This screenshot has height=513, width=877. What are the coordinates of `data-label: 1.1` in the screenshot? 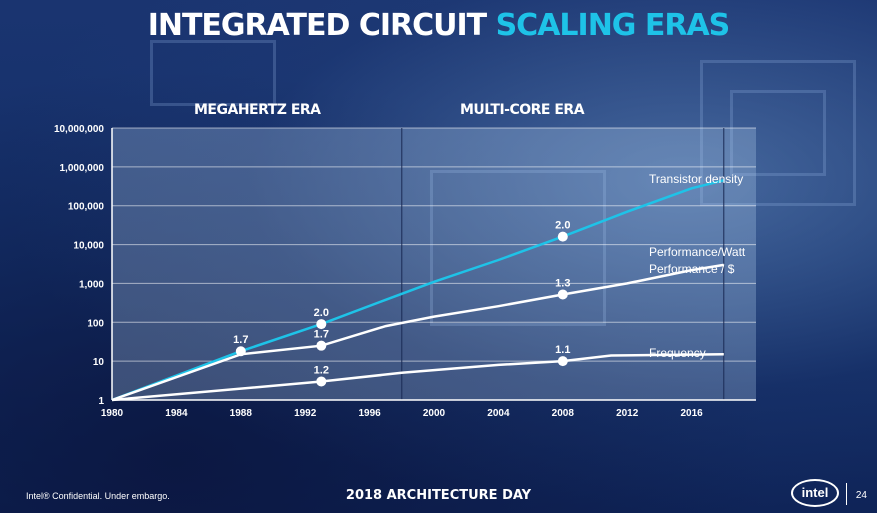 It's located at (562, 350).